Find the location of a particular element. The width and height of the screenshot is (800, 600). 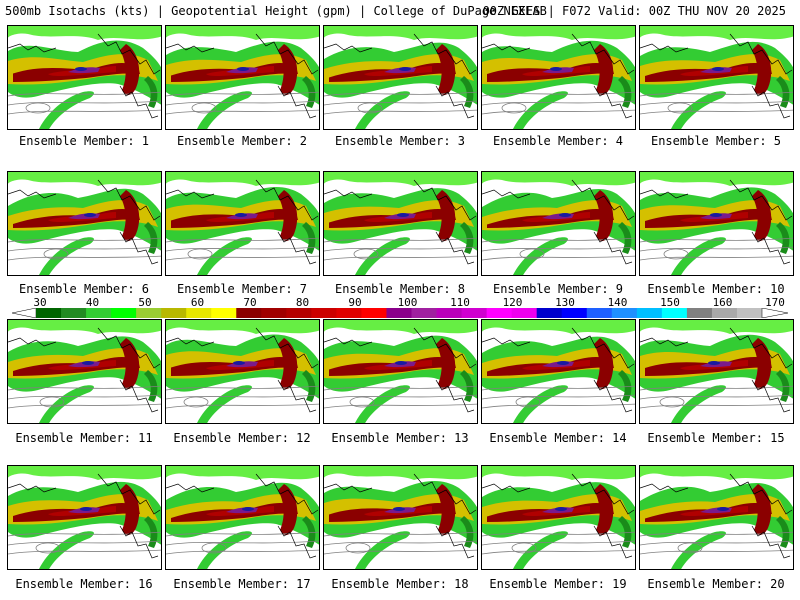

member-label: Ensemble Member: 18 is located at coordinates (400, 584).